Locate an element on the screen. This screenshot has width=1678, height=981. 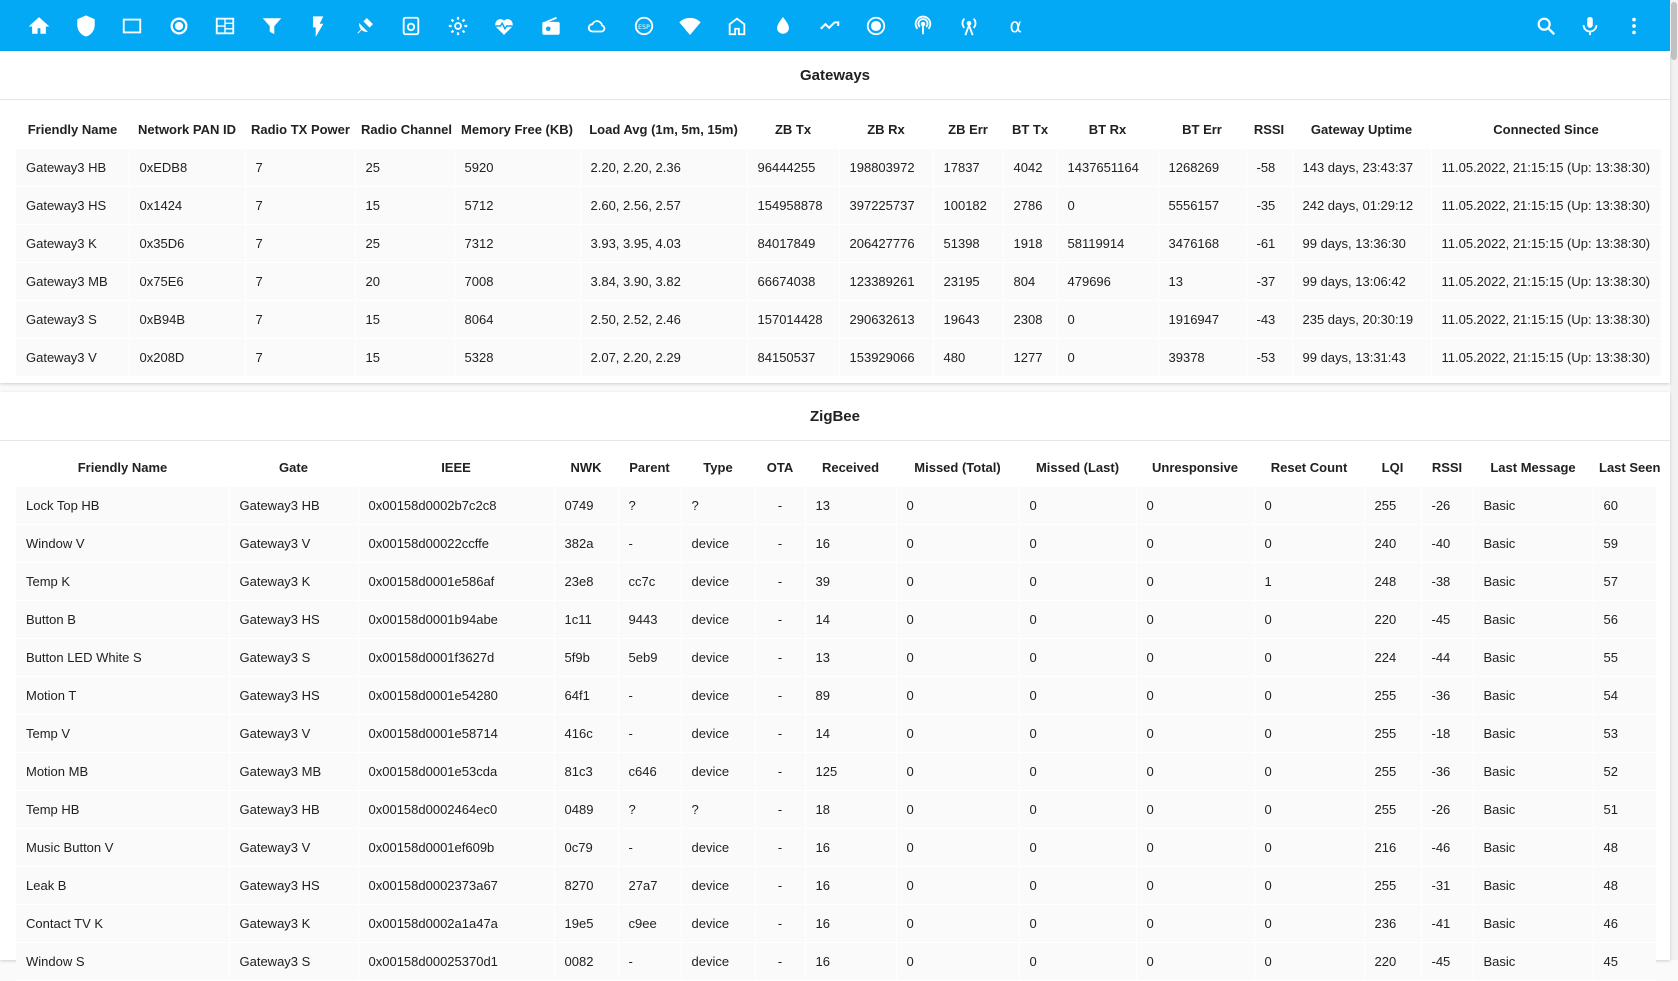
gateways-column-header: ZB Err is located at coordinates (968, 129).